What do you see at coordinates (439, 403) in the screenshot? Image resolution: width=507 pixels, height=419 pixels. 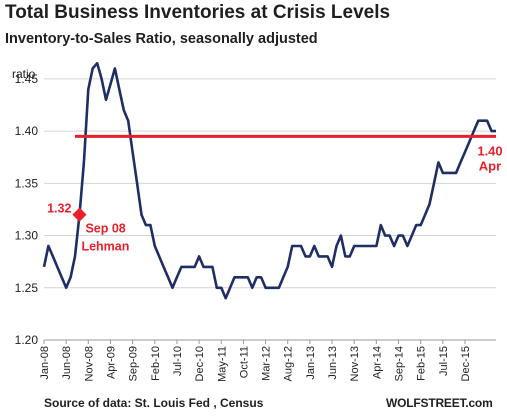 I see `brand-label: WOLFSTREET.com` at bounding box center [439, 403].